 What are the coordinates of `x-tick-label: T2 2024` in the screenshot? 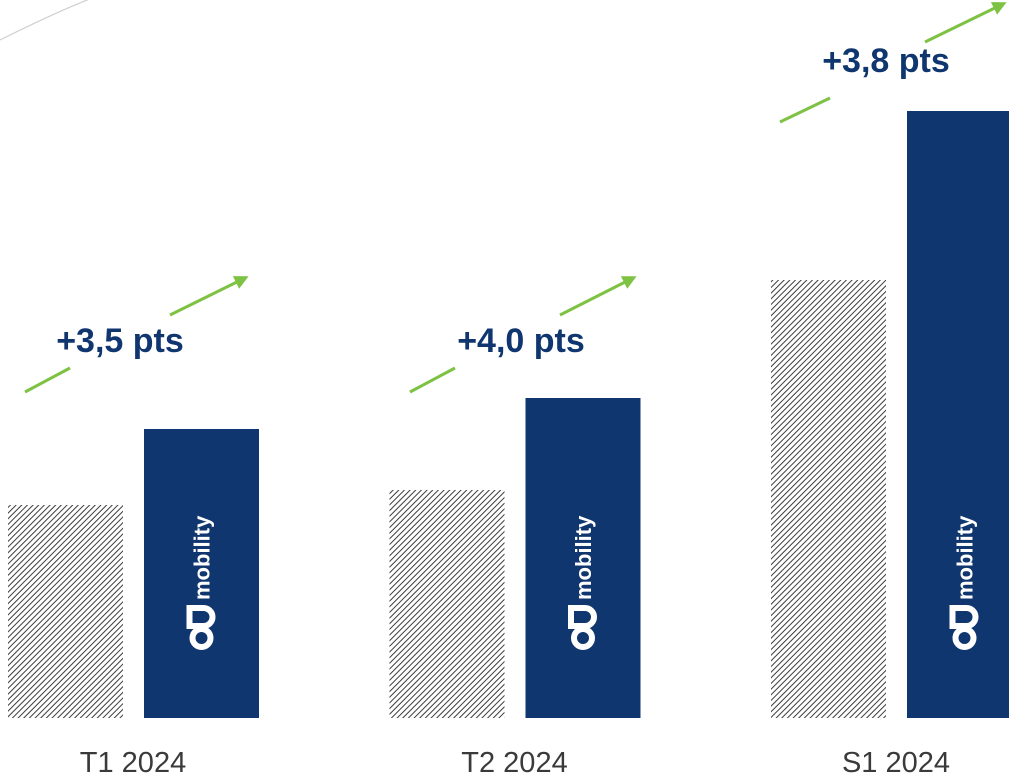 It's located at (514, 763).